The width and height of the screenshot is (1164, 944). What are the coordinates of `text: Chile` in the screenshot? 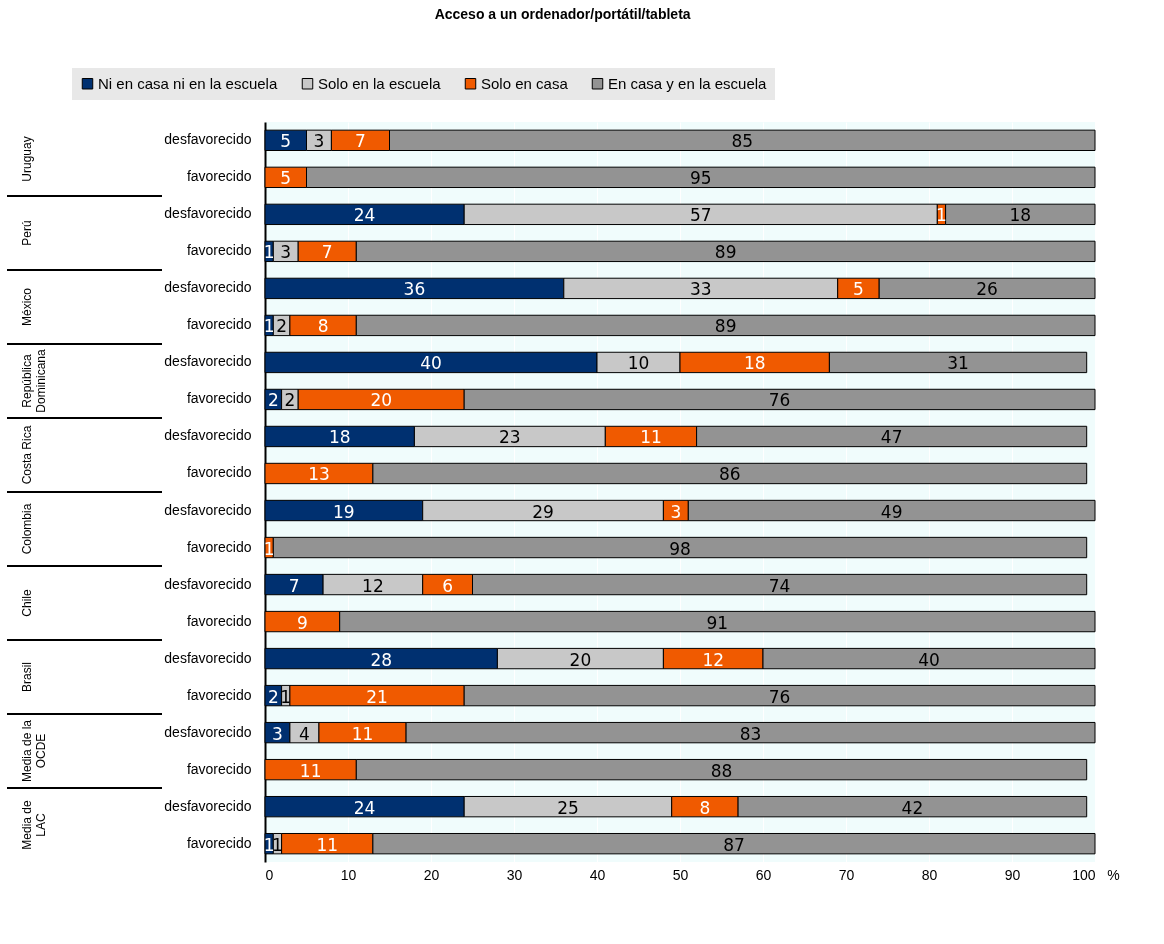 It's located at (27, 603).